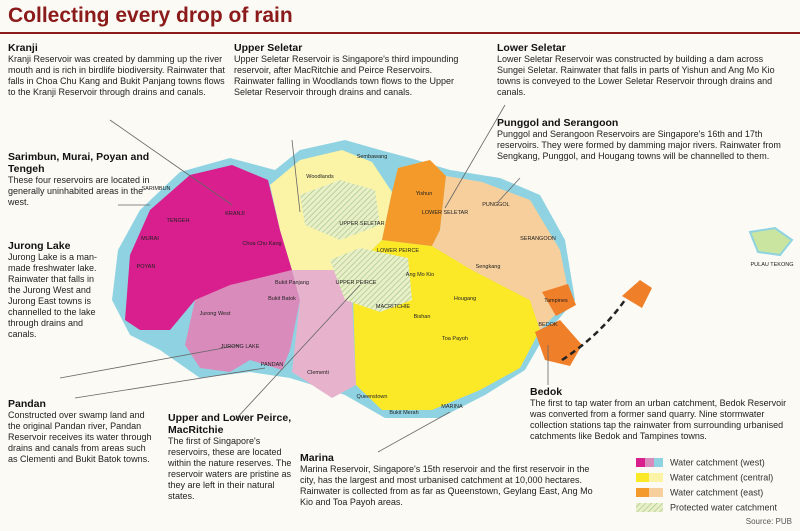 The width and height of the screenshot is (800, 531). What do you see at coordinates (445, 213) in the screenshot?
I see `map-label: LOWER SELETAR` at bounding box center [445, 213].